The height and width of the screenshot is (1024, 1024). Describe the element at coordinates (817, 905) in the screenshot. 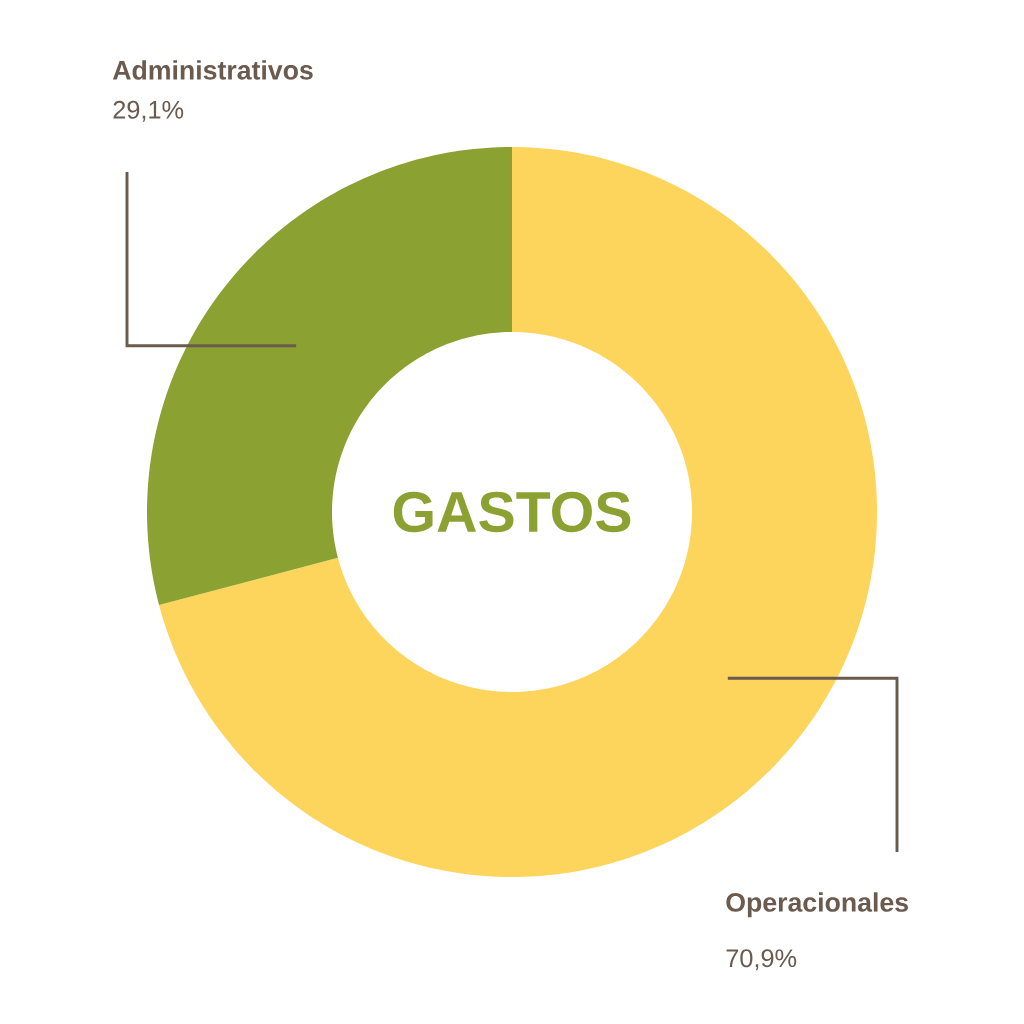

I see `slice-label: Operacionales` at that location.